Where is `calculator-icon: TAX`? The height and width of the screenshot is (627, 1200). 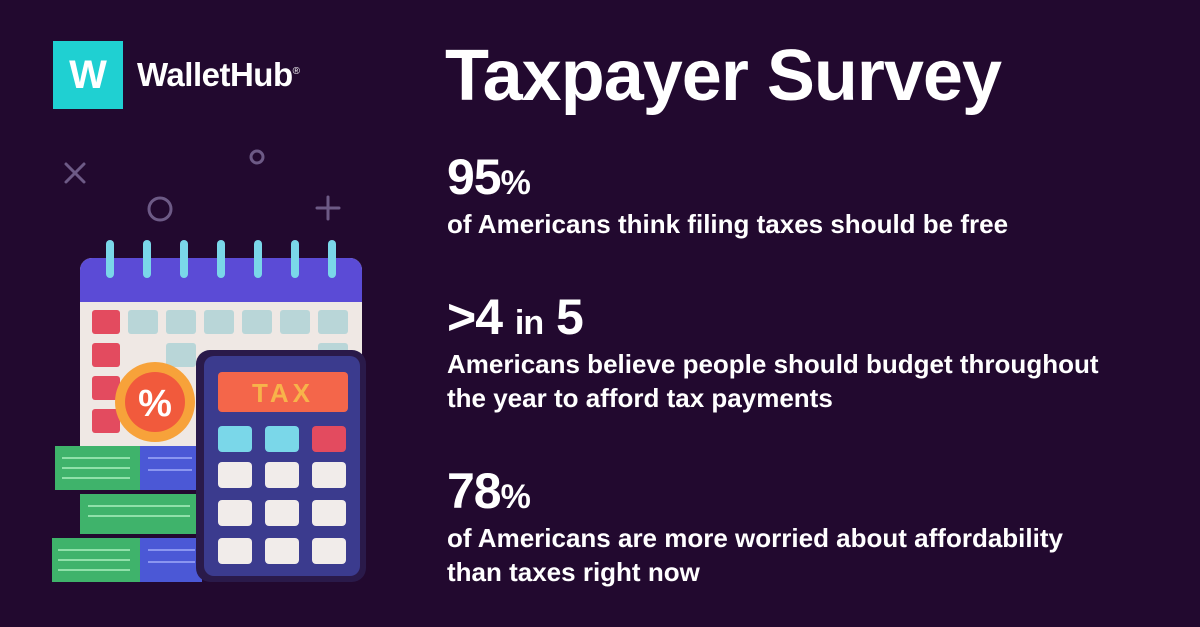
calculator-icon: TAX is located at coordinates (281, 466).